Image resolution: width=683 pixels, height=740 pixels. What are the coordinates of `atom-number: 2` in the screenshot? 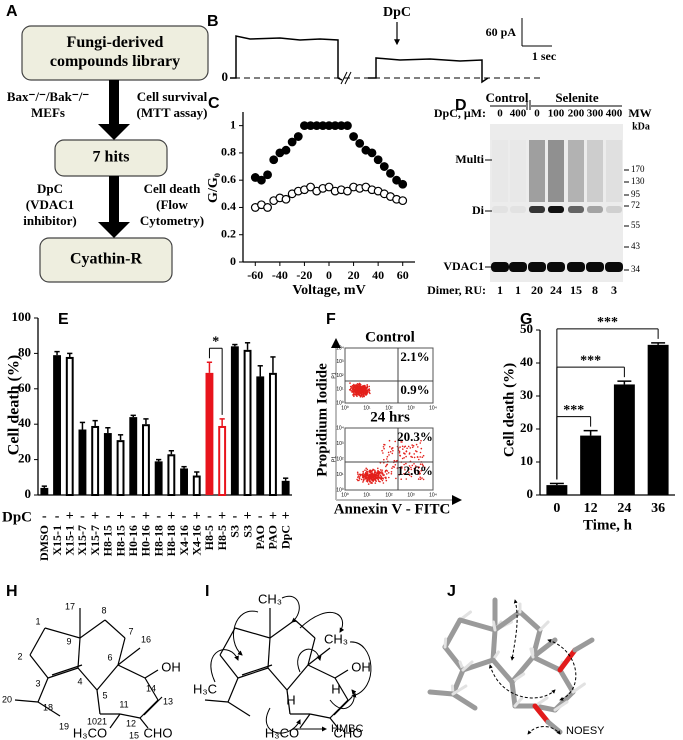 It's located at (19, 656).